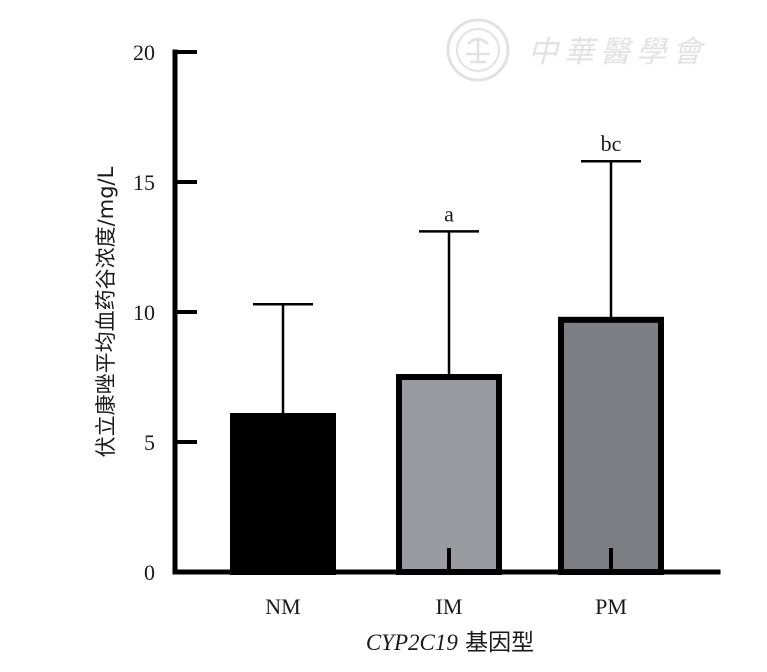 Image resolution: width=767 pixels, height=672 pixels. I want to click on annotation-im: a, so click(449, 213).